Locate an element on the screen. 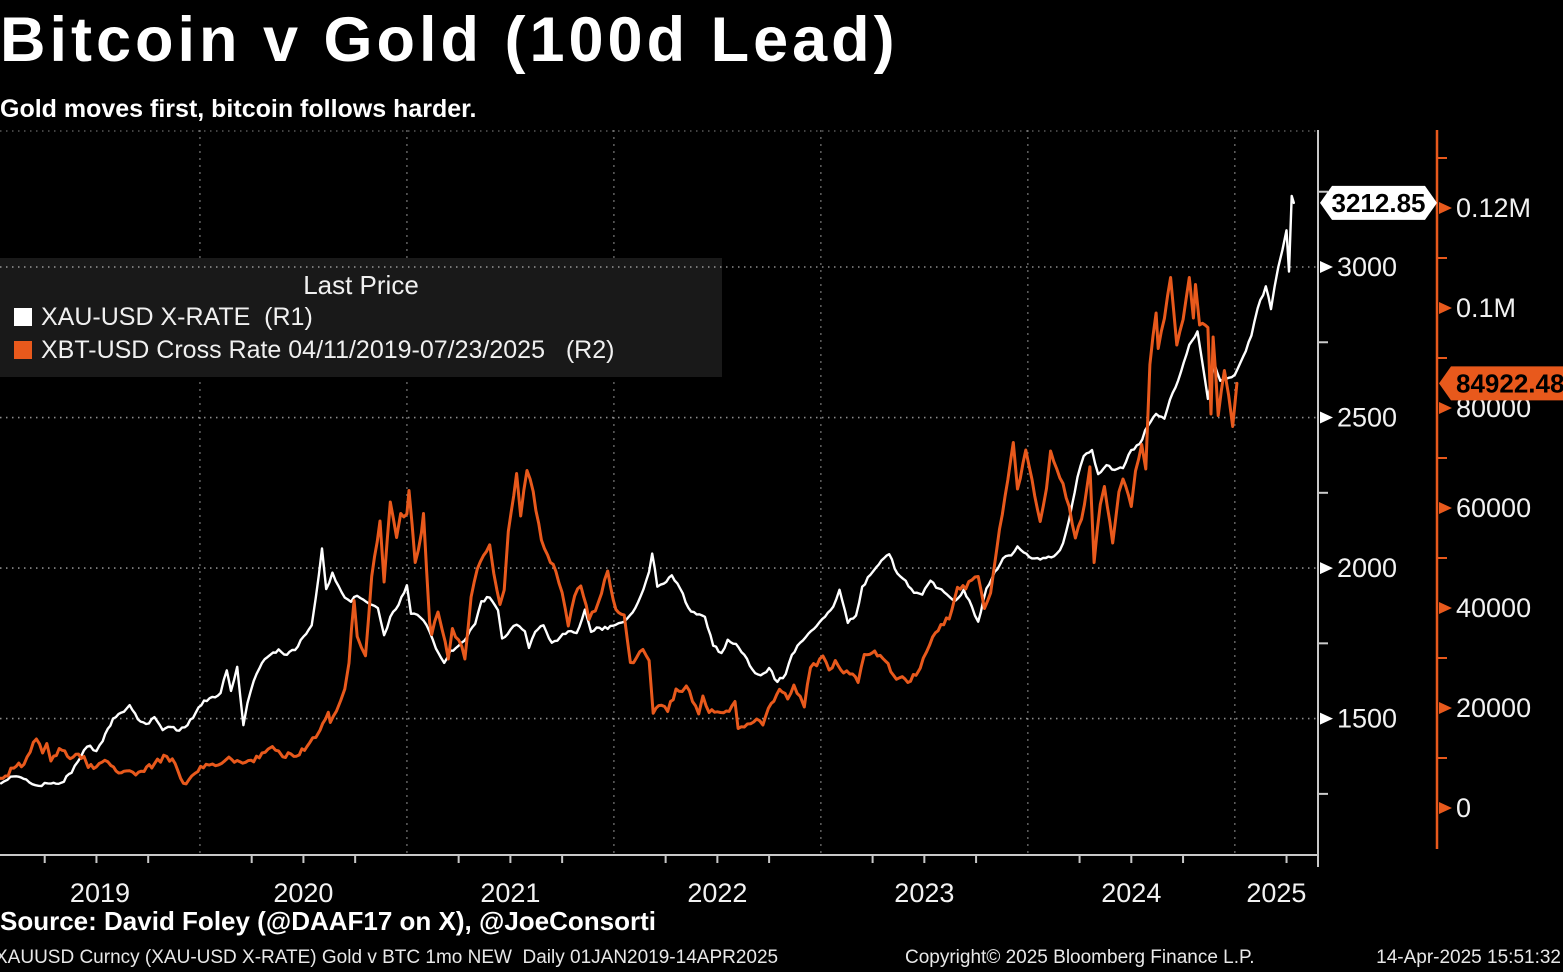  bitcoin-last-price-tag is located at coordinates (1501, 383).